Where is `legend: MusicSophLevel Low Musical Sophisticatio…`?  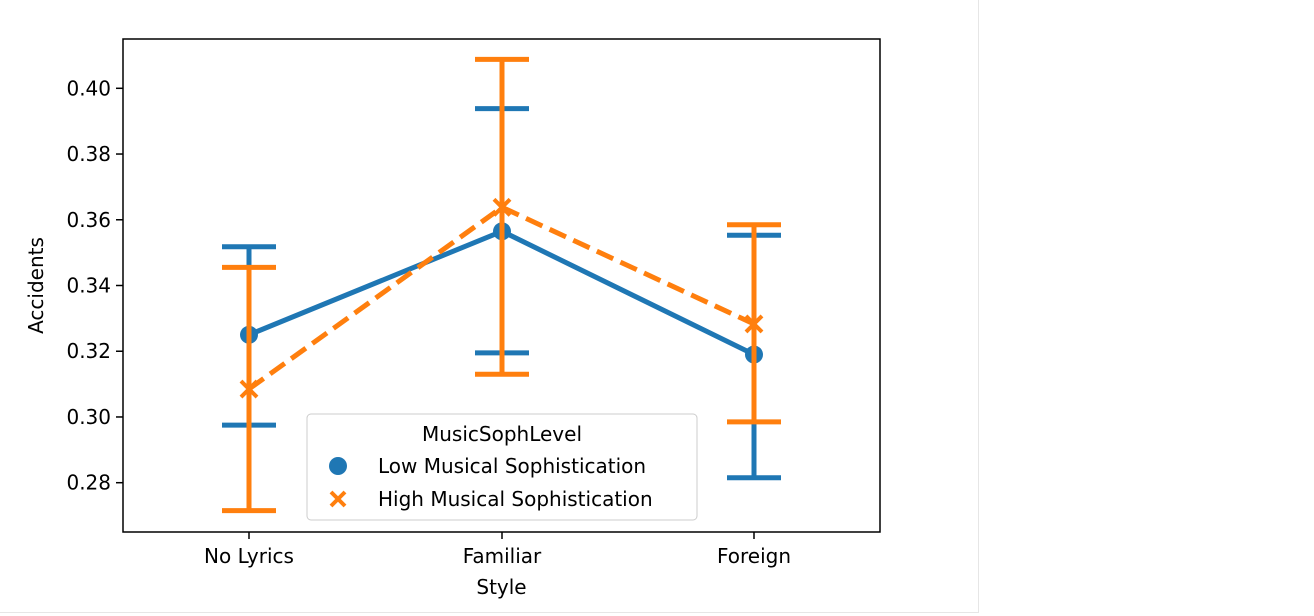
legend: MusicSophLevel Low Musical Sophisticatio… is located at coordinates (502, 467).